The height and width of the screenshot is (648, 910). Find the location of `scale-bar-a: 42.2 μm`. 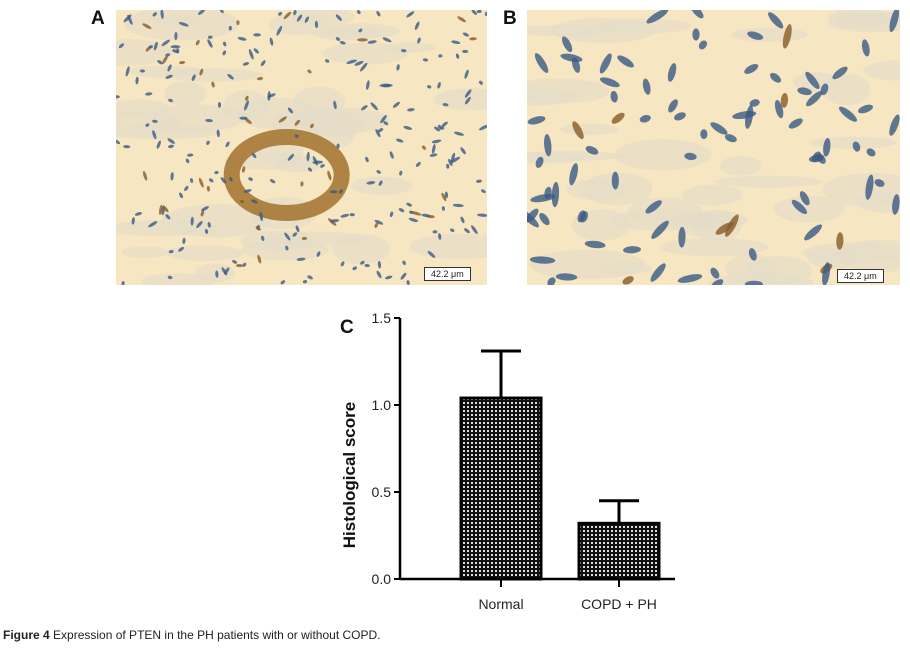

scale-bar-a: 42.2 μm is located at coordinates (447, 274).